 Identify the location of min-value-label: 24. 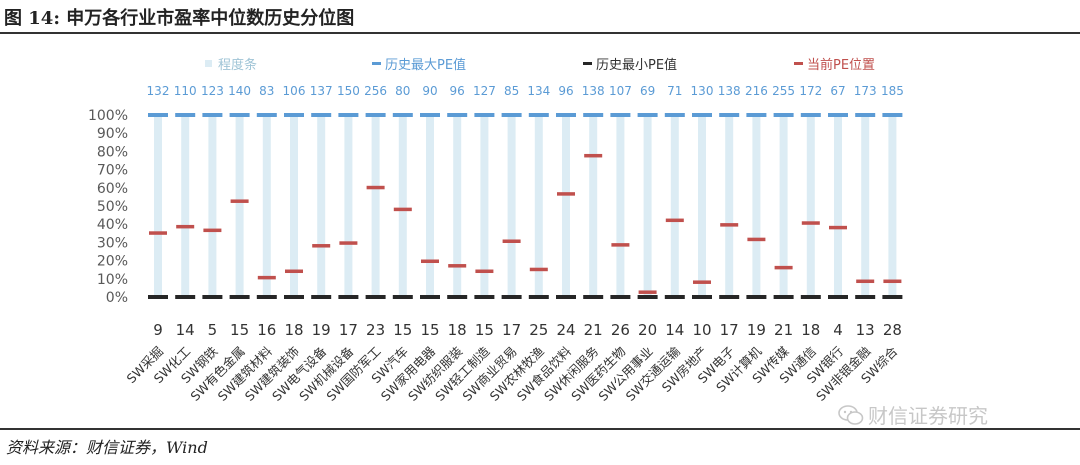
(565, 330).